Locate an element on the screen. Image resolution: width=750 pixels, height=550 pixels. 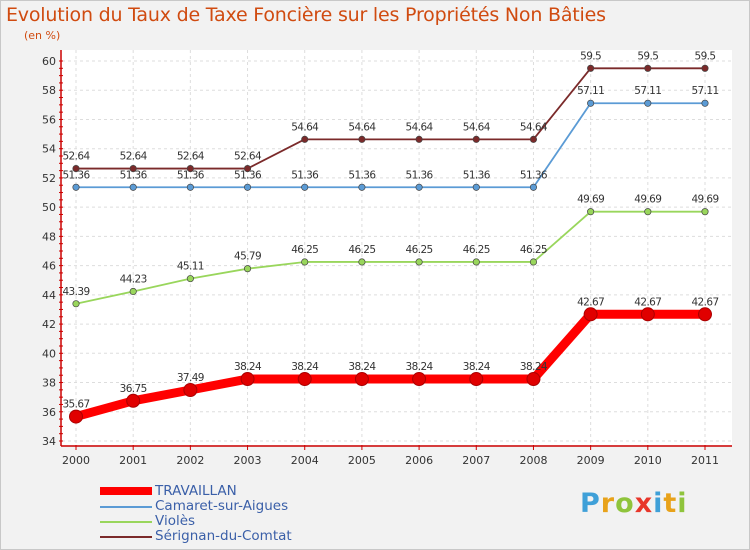
legend-item-serignan: Sérignan-du-Comtat is located at coordinates (230, 536).